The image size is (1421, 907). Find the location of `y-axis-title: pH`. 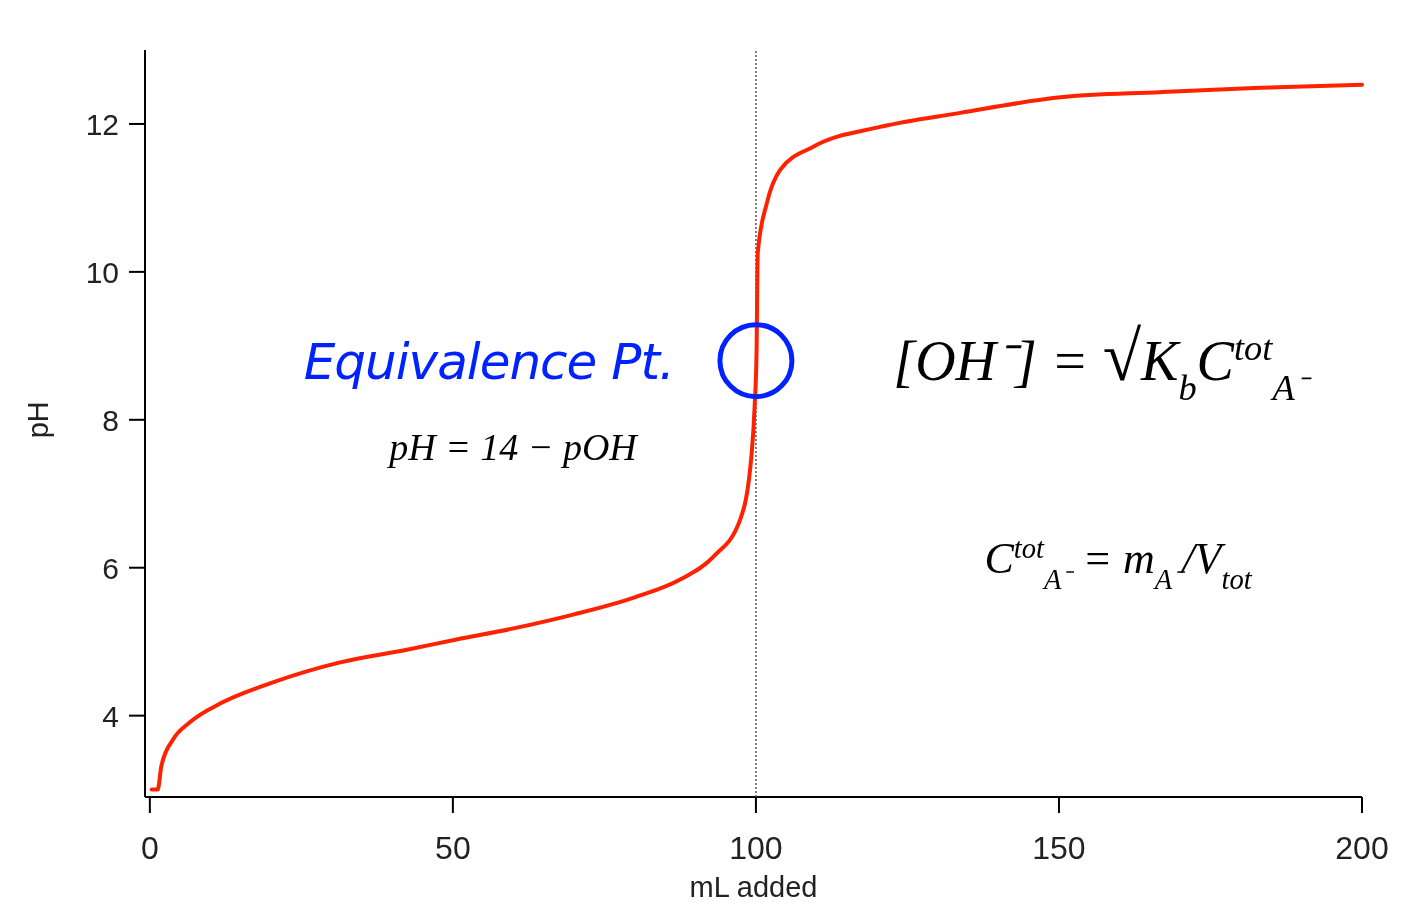

y-axis-title: pH is located at coordinates (38, 420).